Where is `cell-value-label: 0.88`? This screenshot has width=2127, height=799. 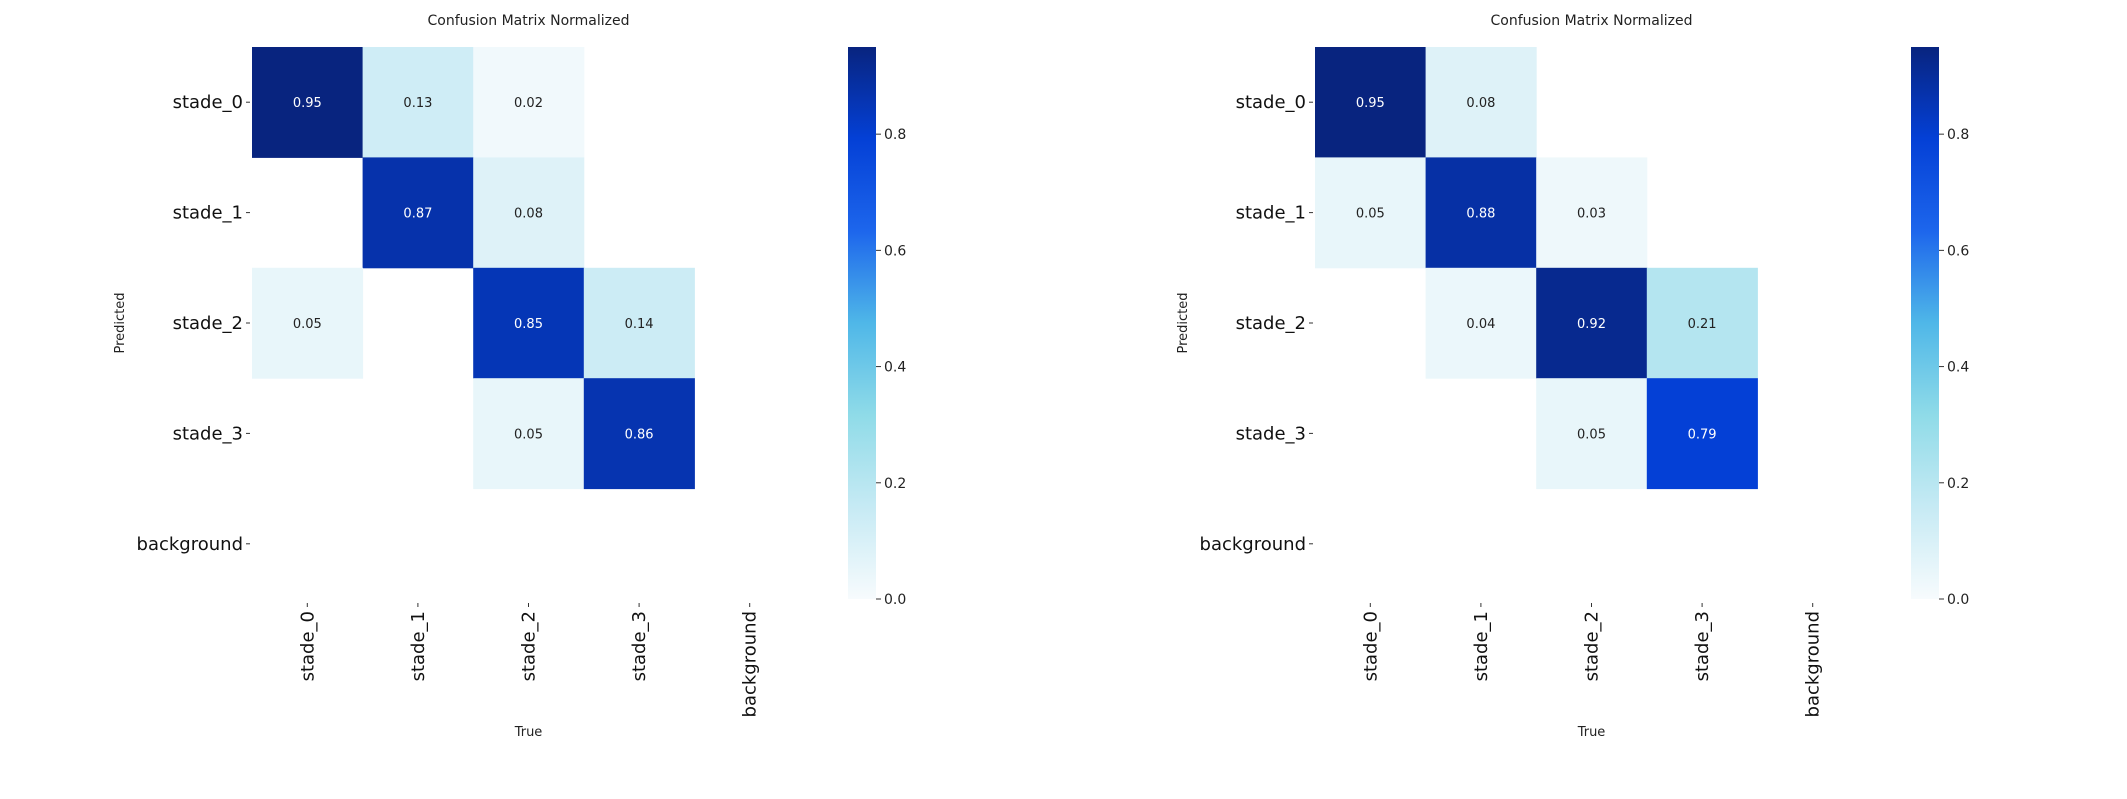
cell-value-label: 0.88 is located at coordinates (1480, 214).